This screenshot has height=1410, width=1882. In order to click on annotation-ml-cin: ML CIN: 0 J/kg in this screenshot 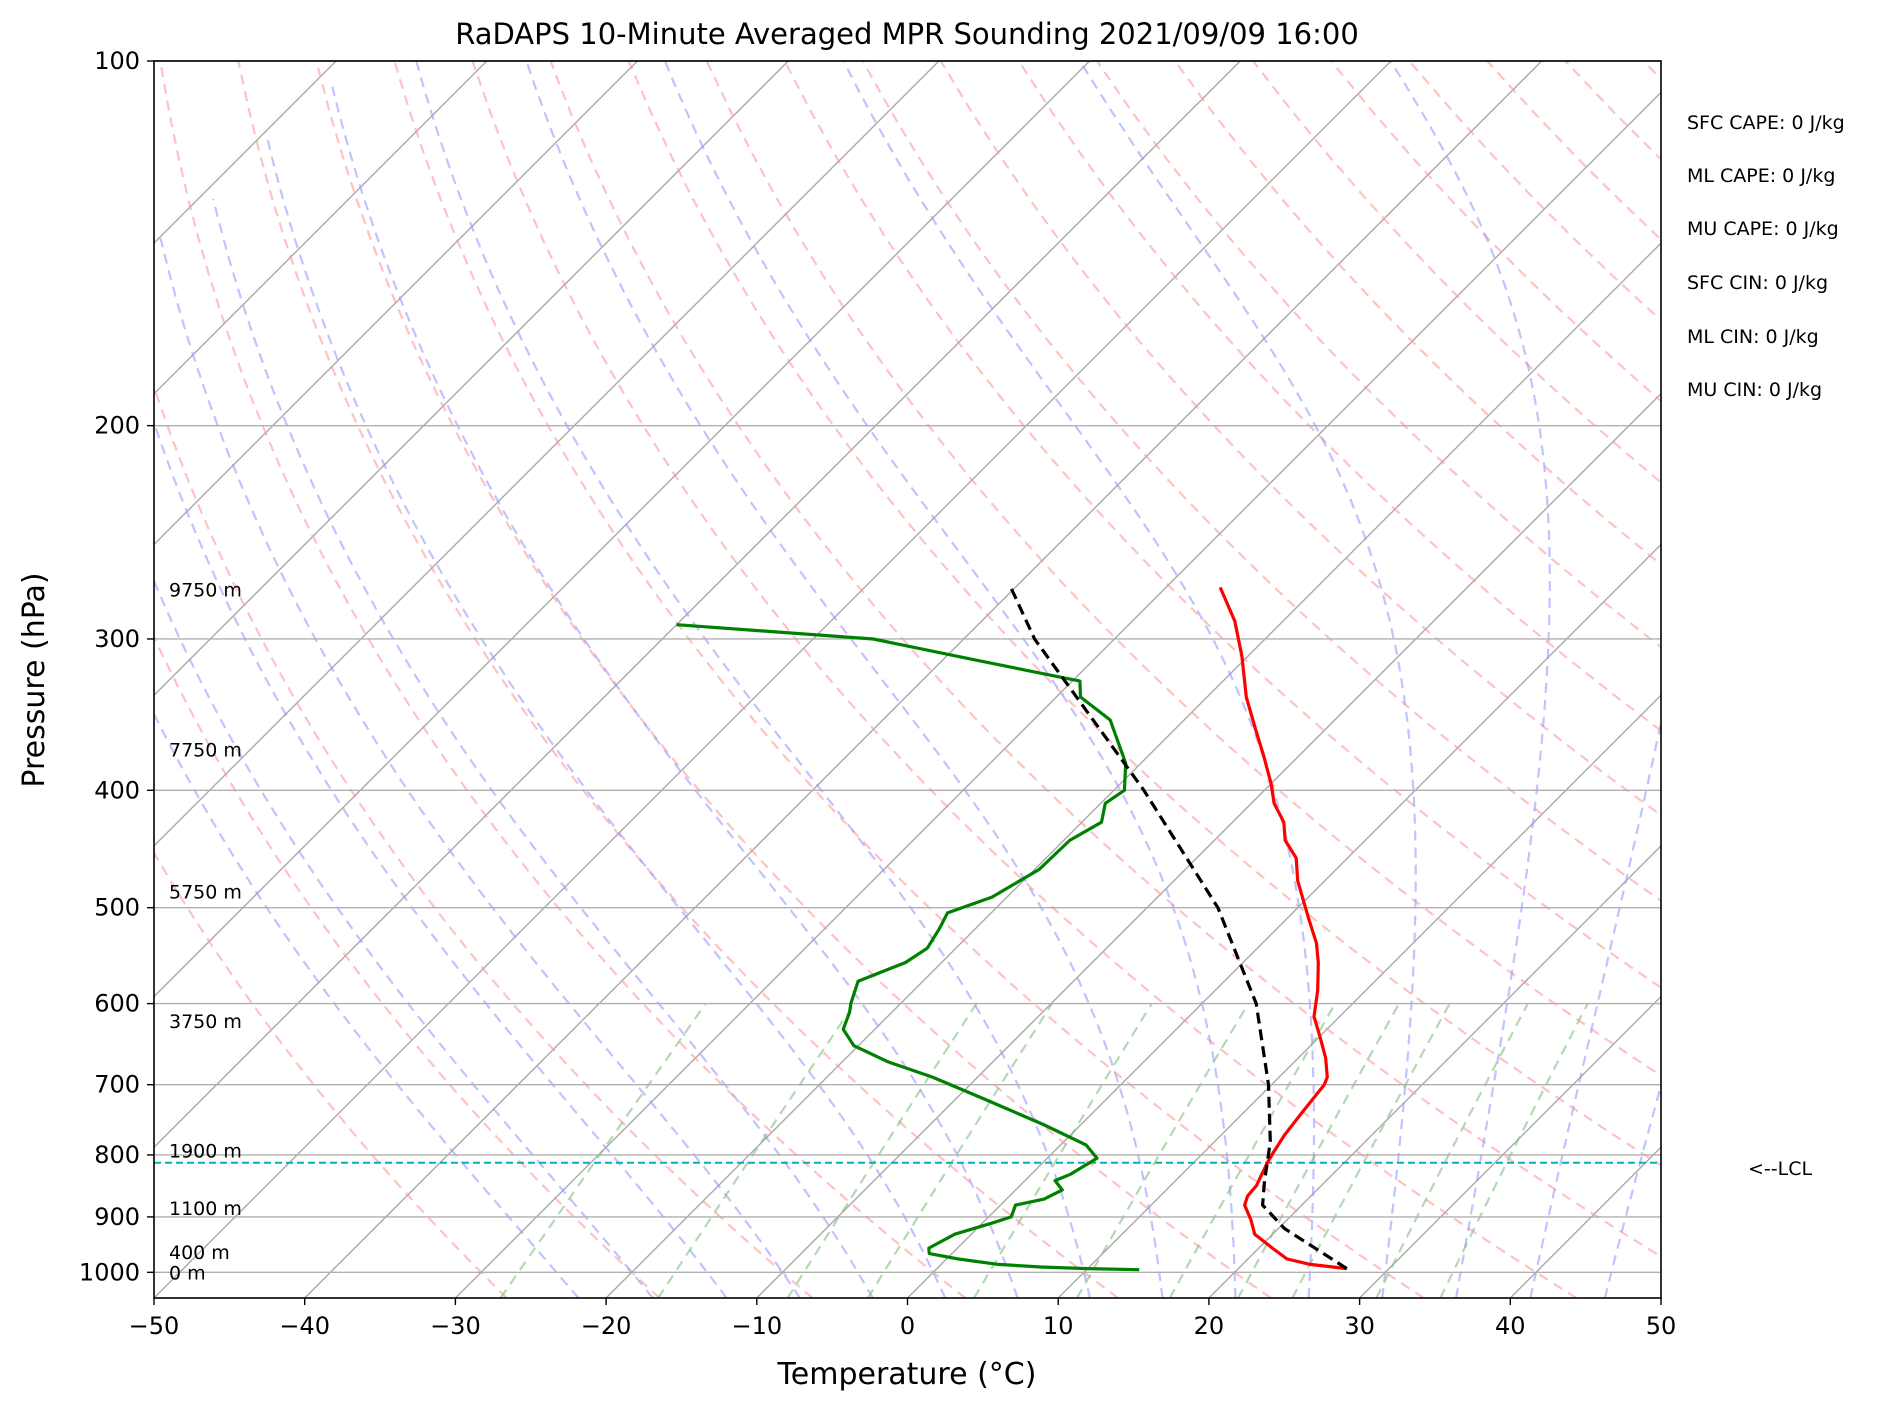, I will do `click(1753, 337)`.